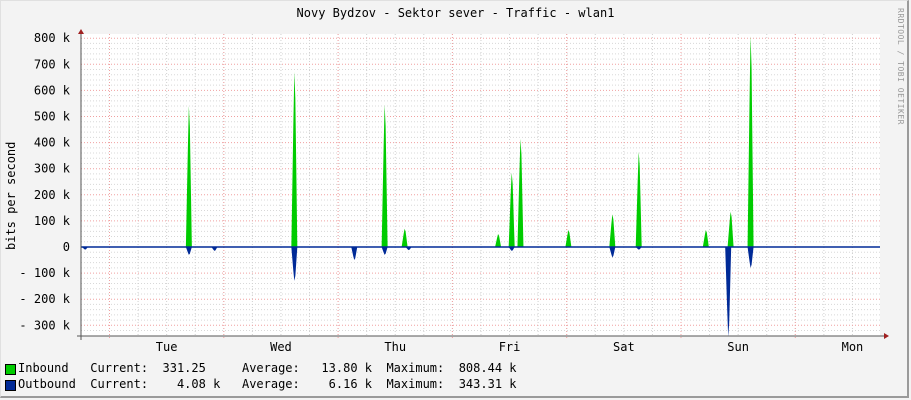  I want to click on inbound-legend-swatch, so click(10, 369).